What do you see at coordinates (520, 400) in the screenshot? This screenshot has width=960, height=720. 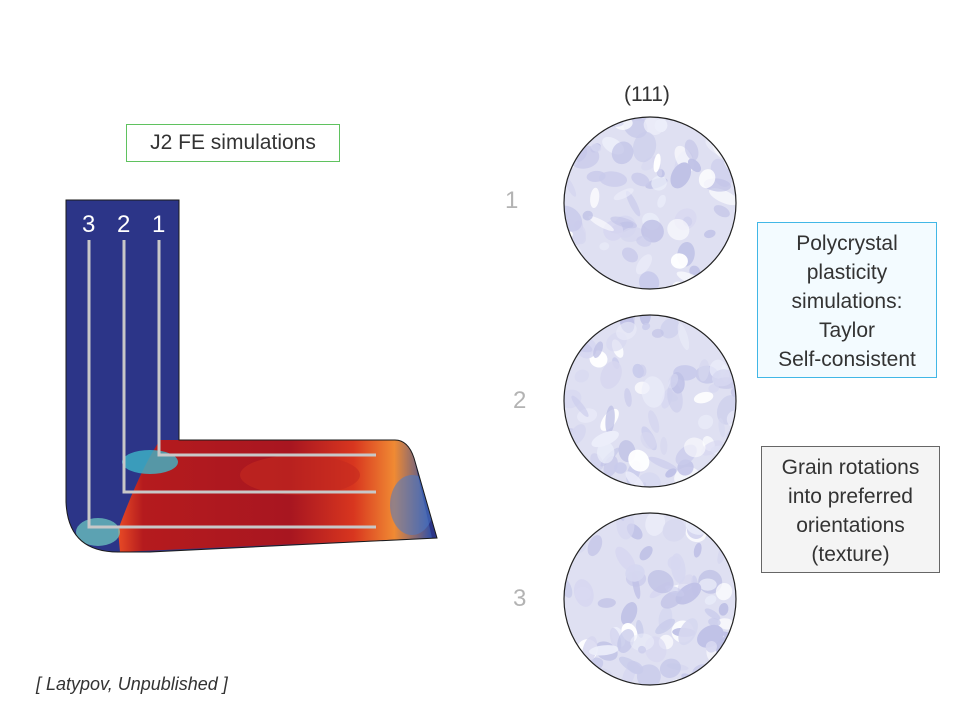 I see `pole-figure-number-2: 2` at bounding box center [520, 400].